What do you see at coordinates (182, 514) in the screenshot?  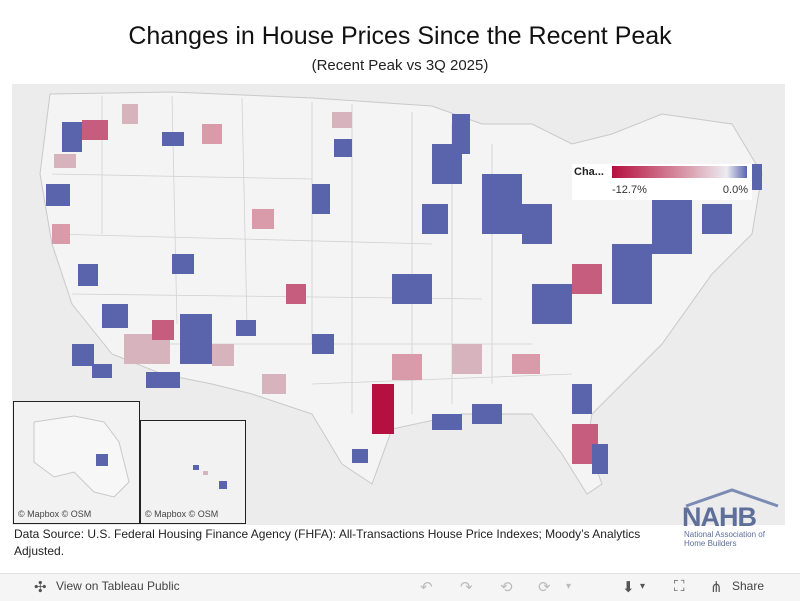 I see `hawaii-map-credit: © Mapbox © OSM` at bounding box center [182, 514].